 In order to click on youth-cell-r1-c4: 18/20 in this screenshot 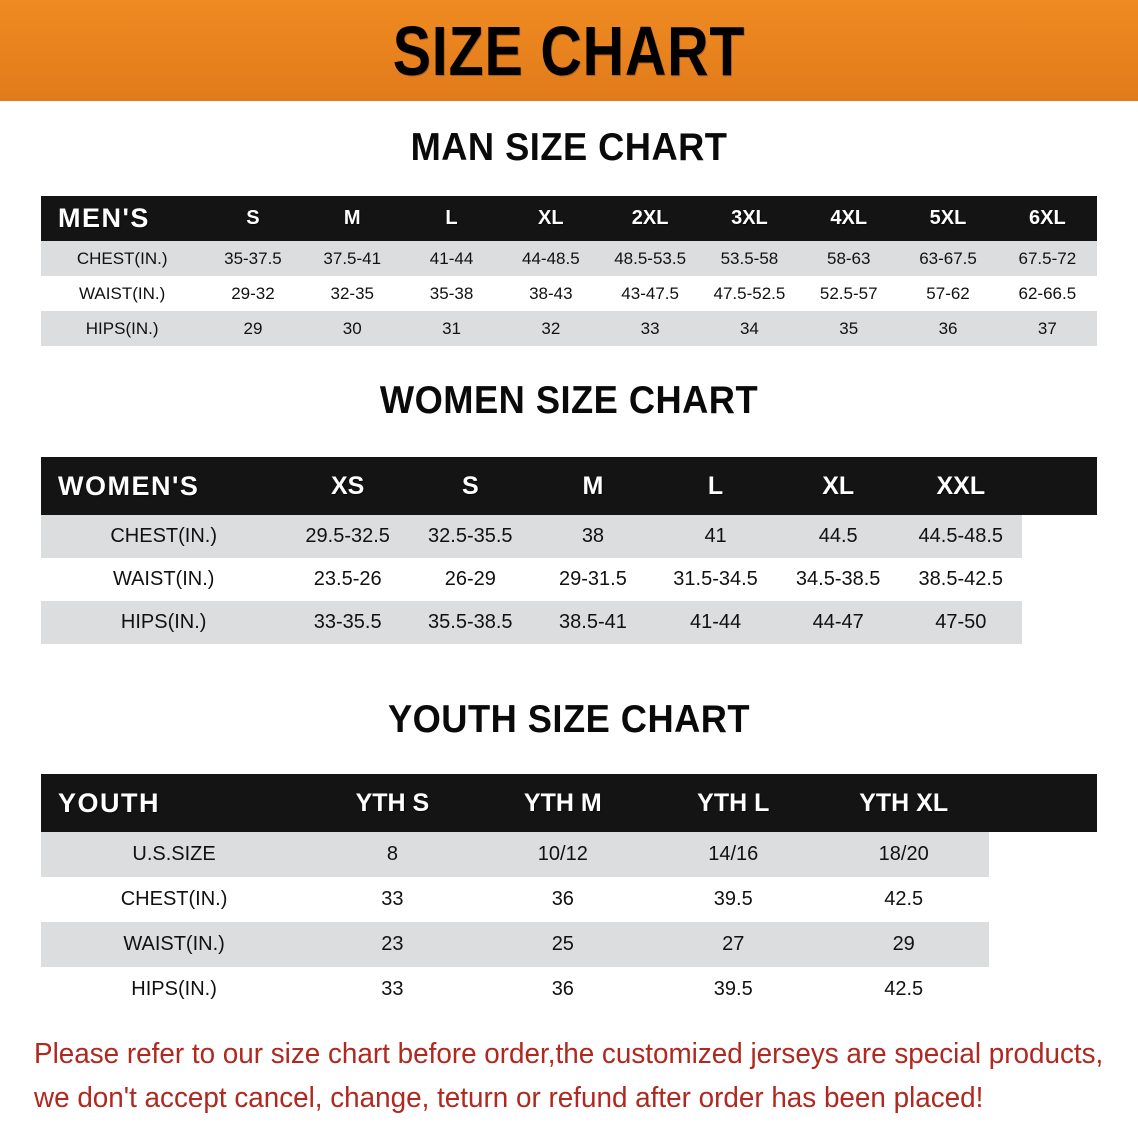, I will do `click(903, 854)`.